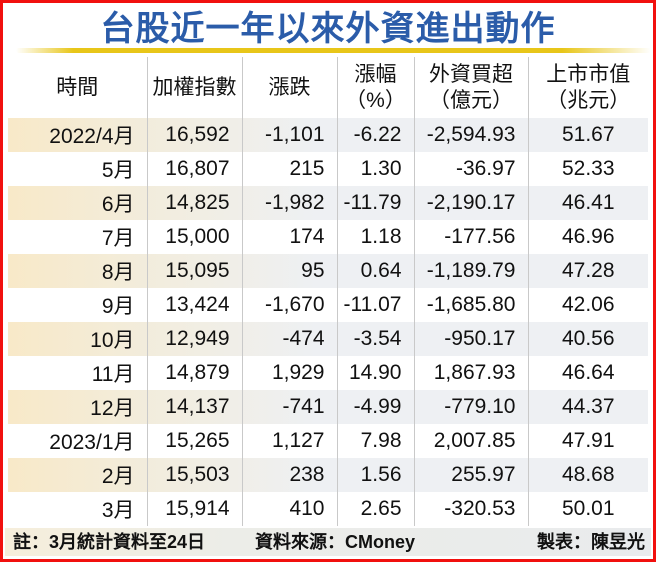 Image resolution: width=656 pixels, height=562 pixels. What do you see at coordinates (588, 474) in the screenshot?
I see `table-cell: 48.68` at bounding box center [588, 474].